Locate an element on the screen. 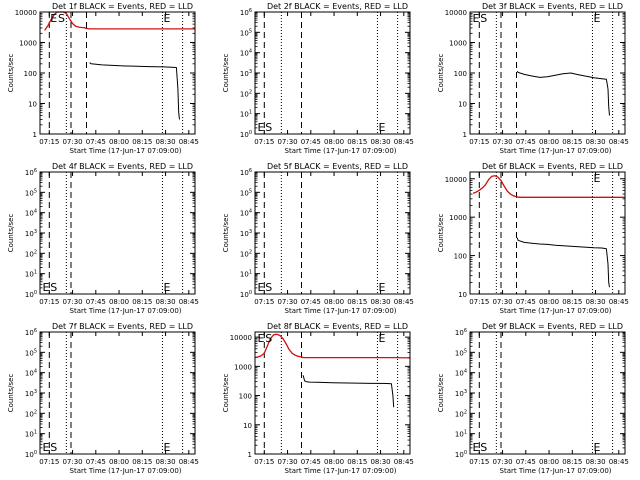  panel-title: Det 3f BLACK = Events, RED = LLD is located at coordinates (552, 6).